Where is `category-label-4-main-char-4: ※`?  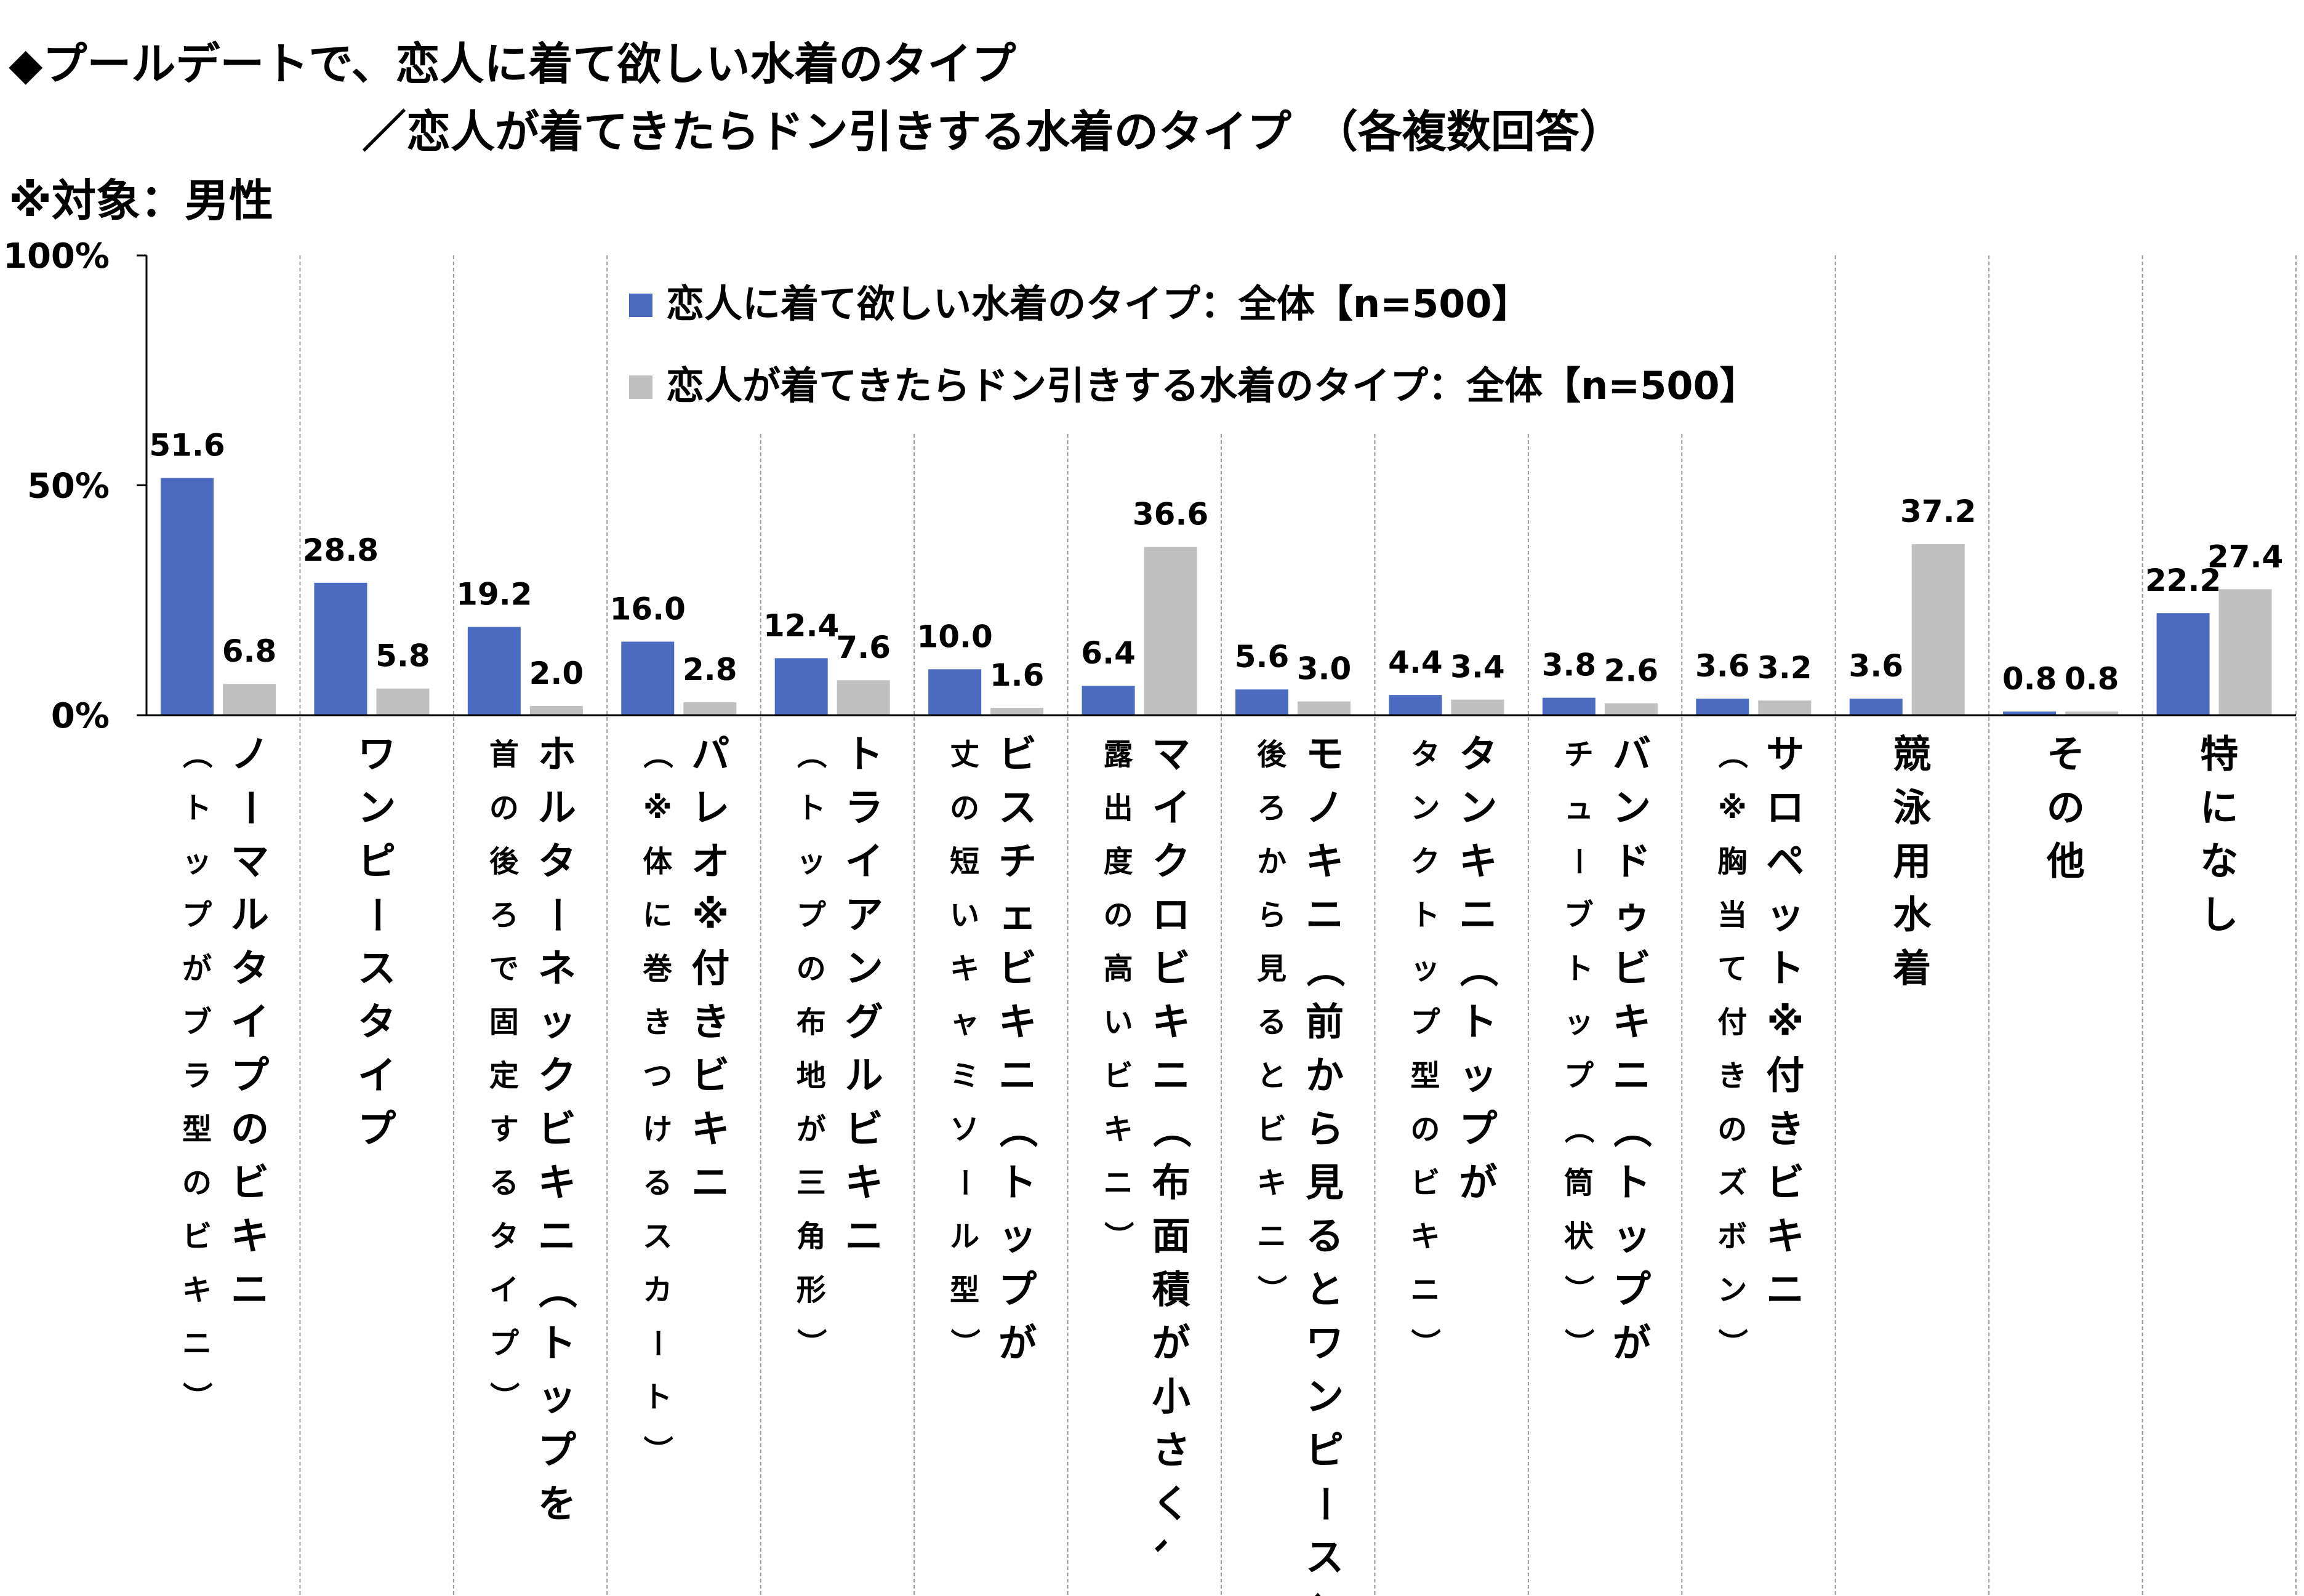
category-label-4-main-char-4: ※ is located at coordinates (710, 914).